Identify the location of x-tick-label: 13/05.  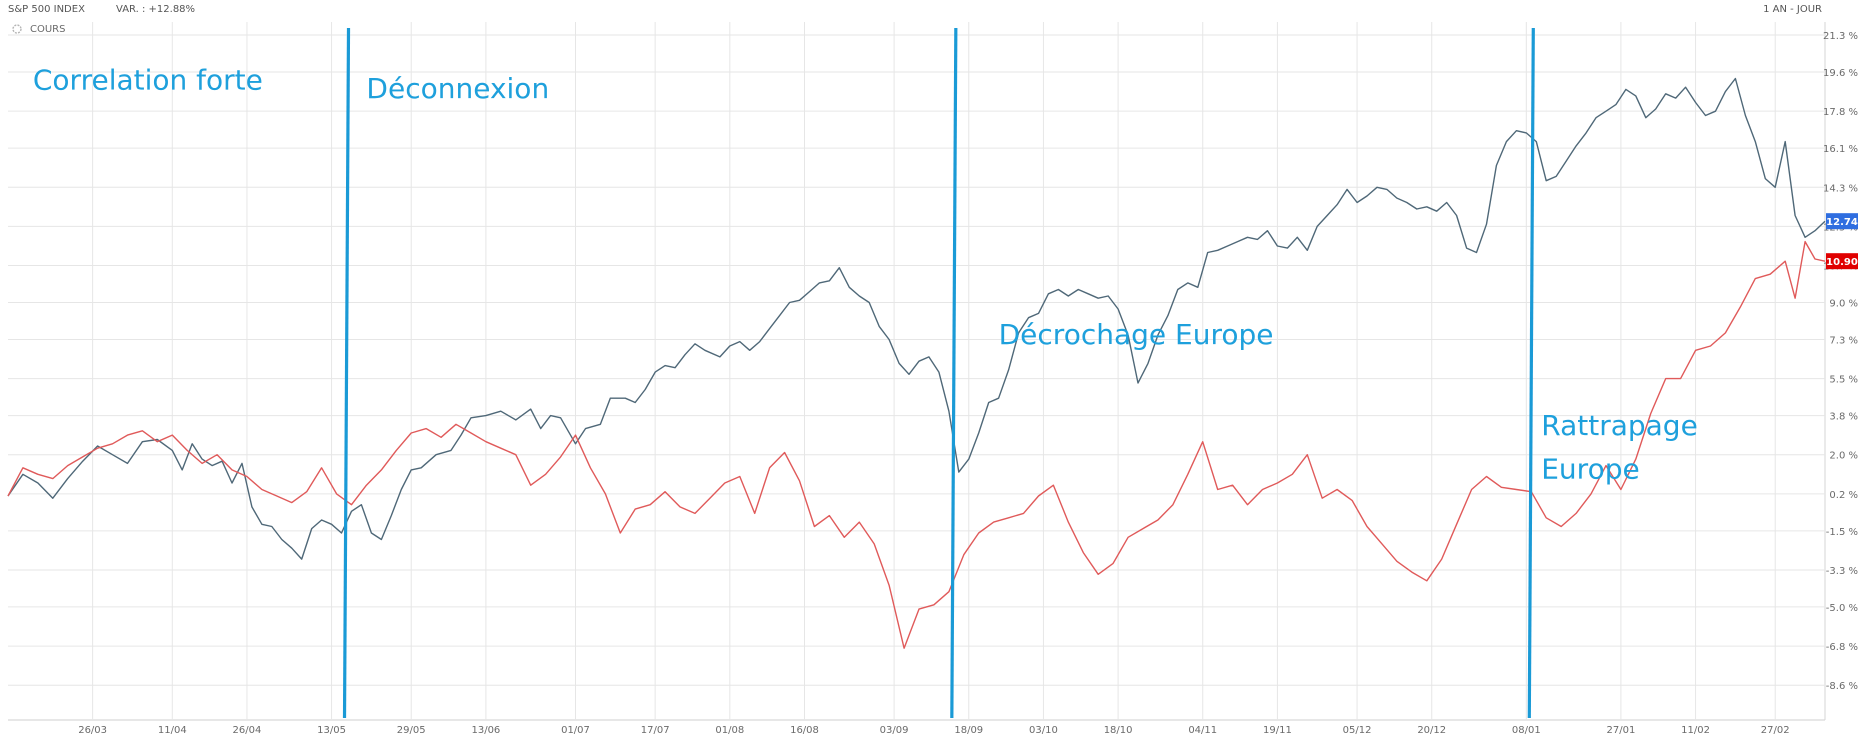
(331, 730).